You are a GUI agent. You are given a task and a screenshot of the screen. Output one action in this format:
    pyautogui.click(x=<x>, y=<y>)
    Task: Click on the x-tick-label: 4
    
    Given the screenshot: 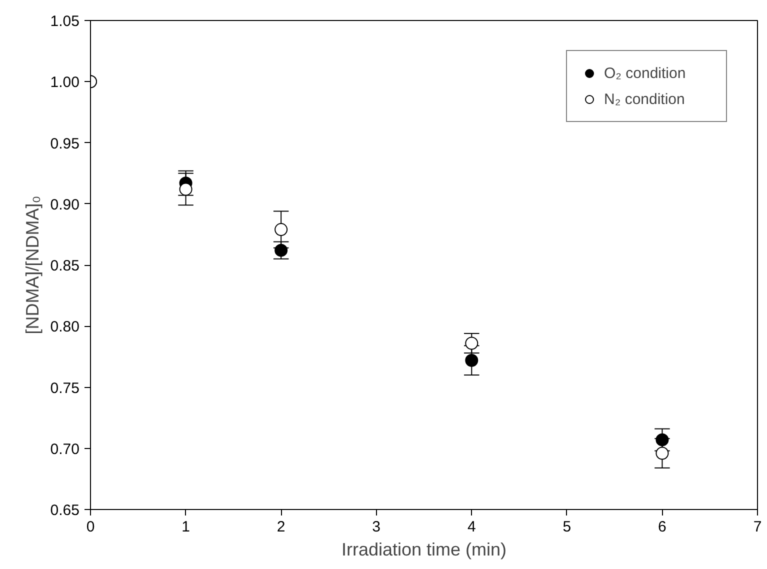 What is the action you would take?
    pyautogui.click(x=471, y=527)
    